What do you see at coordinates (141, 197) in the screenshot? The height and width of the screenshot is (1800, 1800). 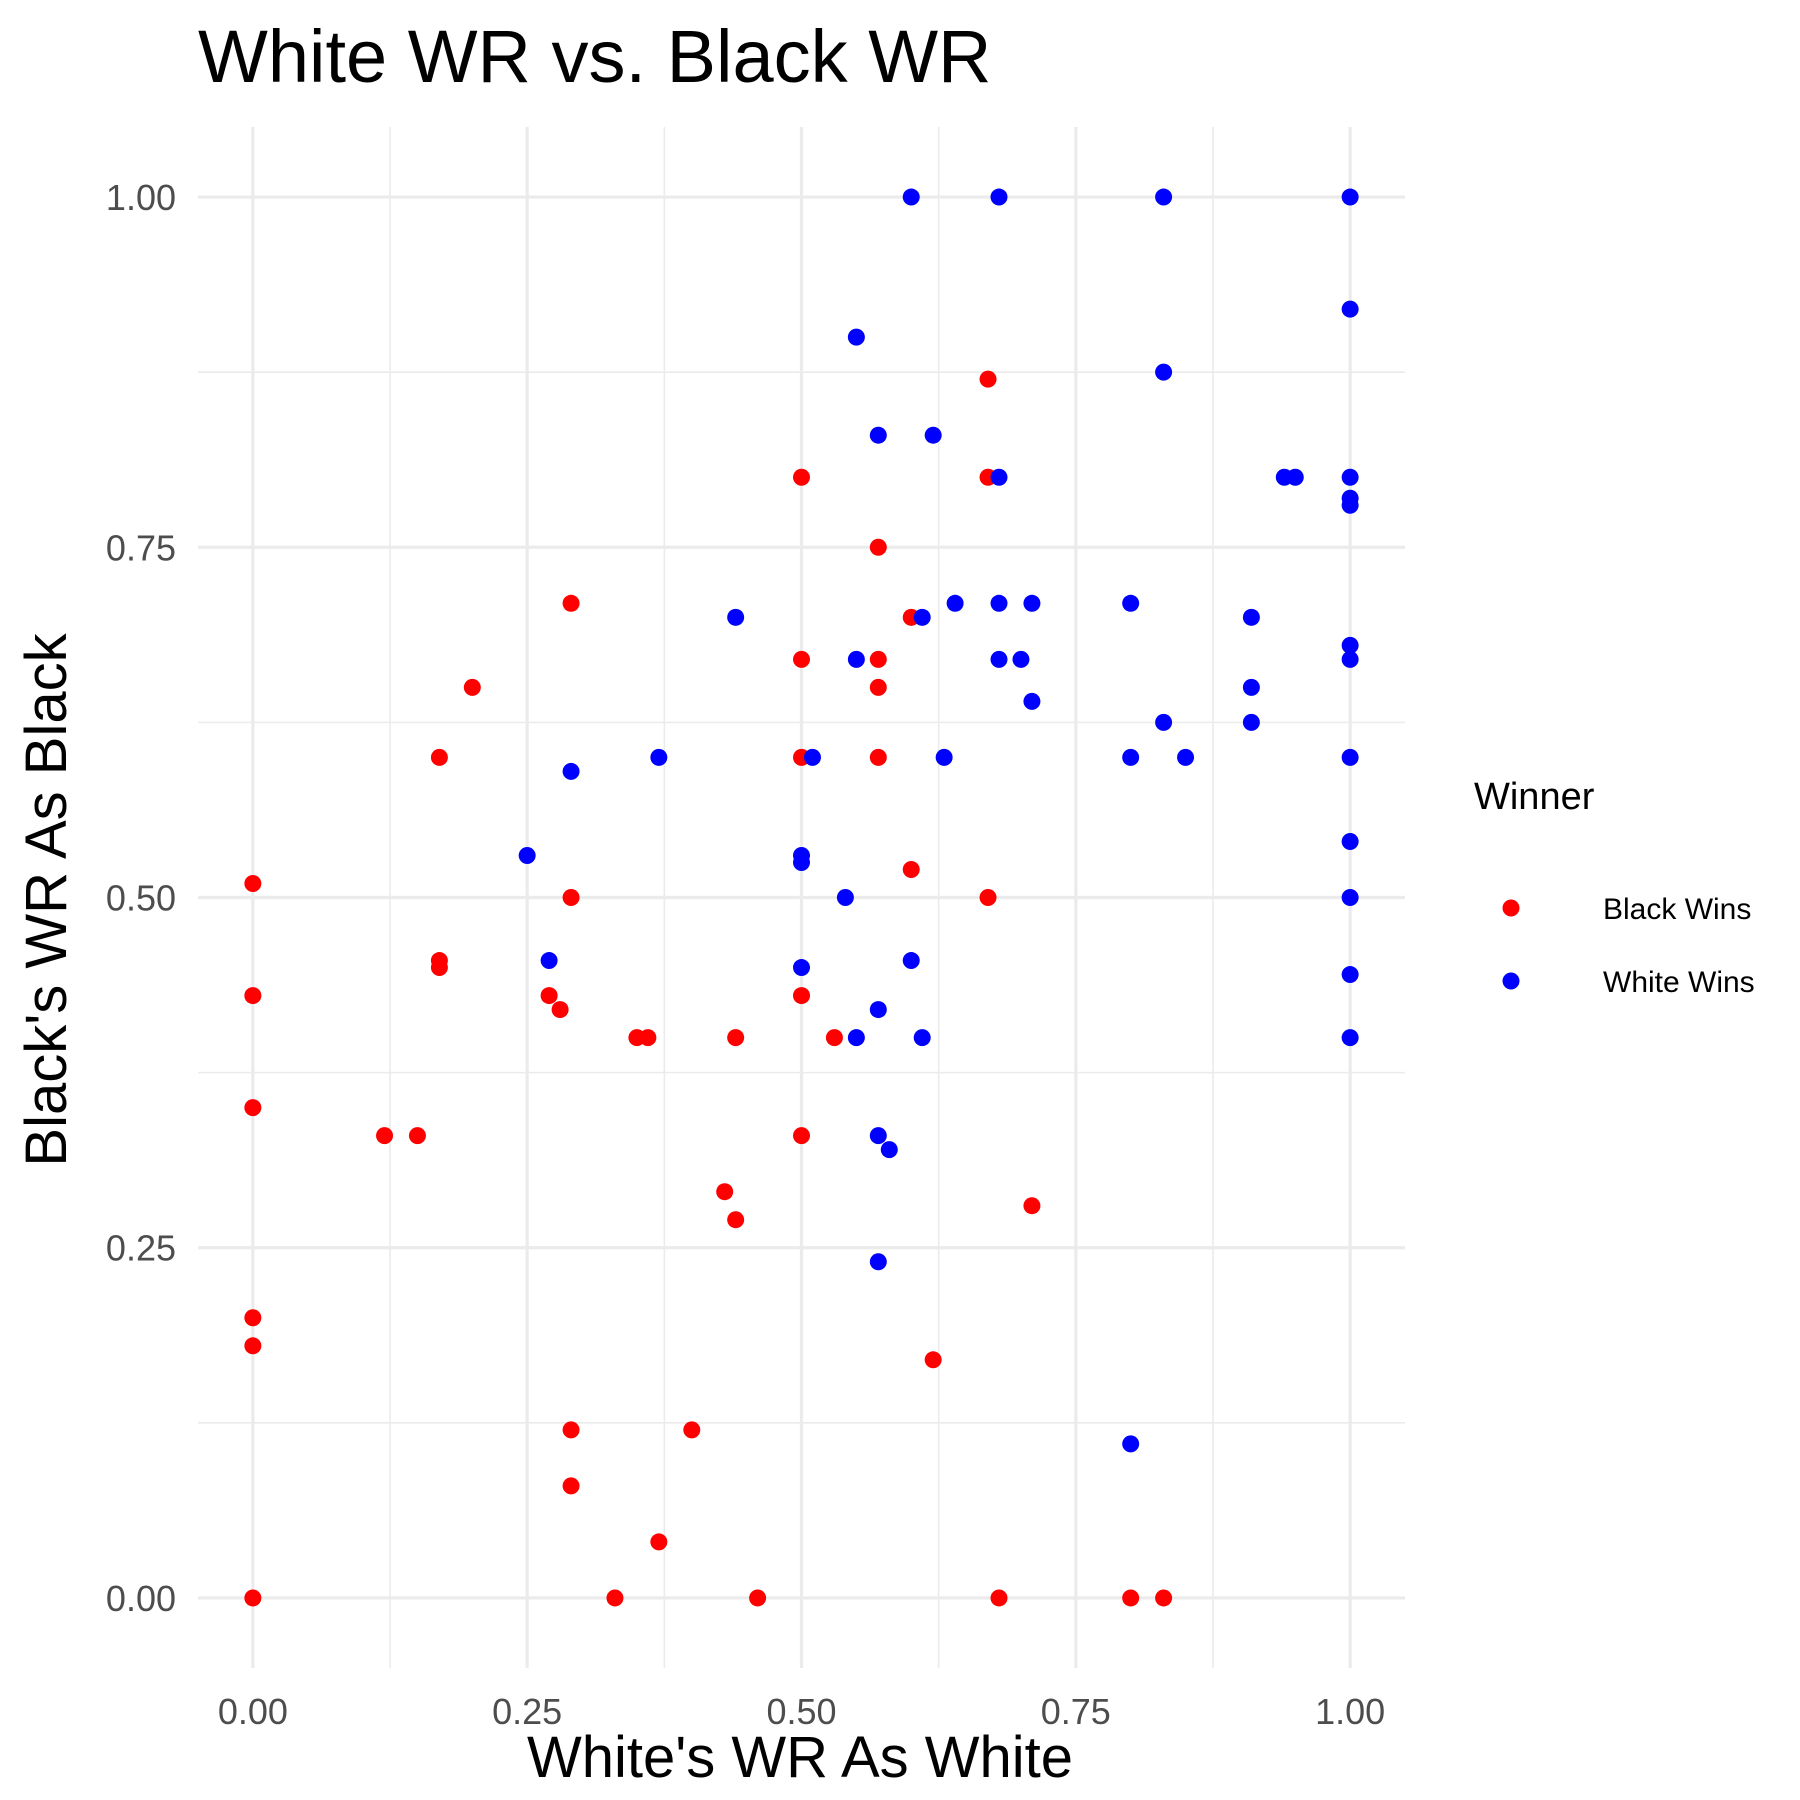 I see `y-tick-label: 1.00` at bounding box center [141, 197].